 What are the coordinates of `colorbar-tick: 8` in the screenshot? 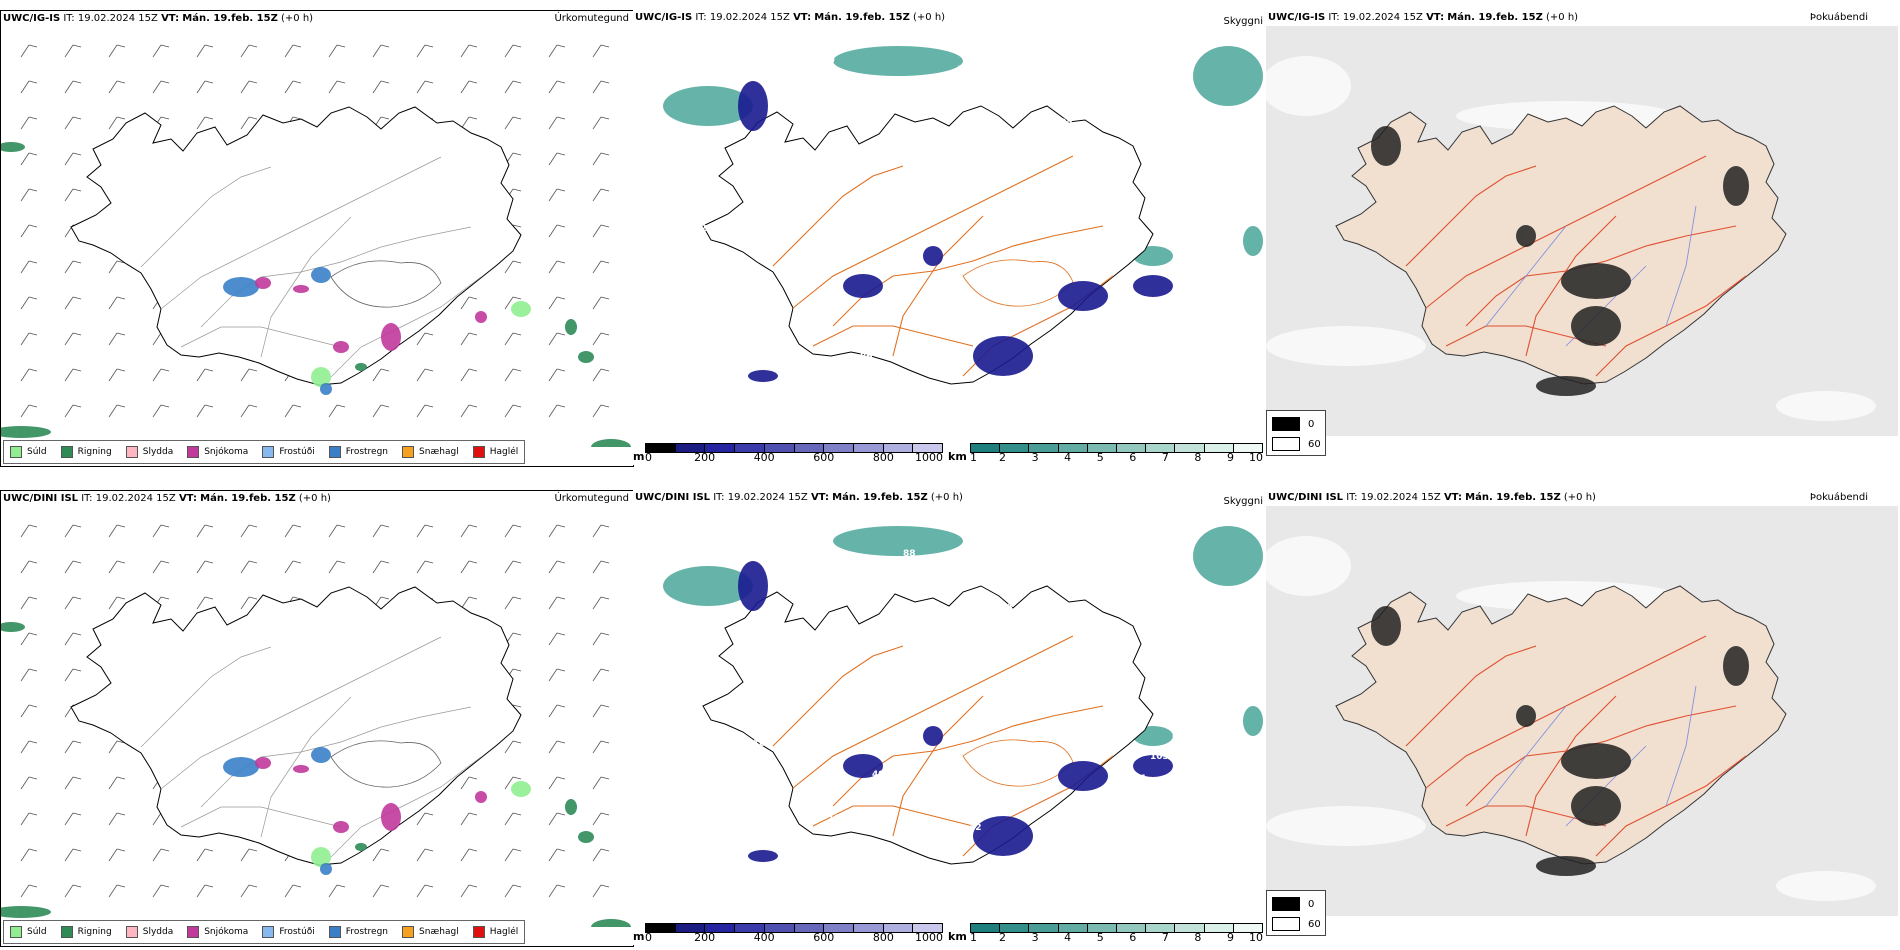 It's located at (1198, 457).